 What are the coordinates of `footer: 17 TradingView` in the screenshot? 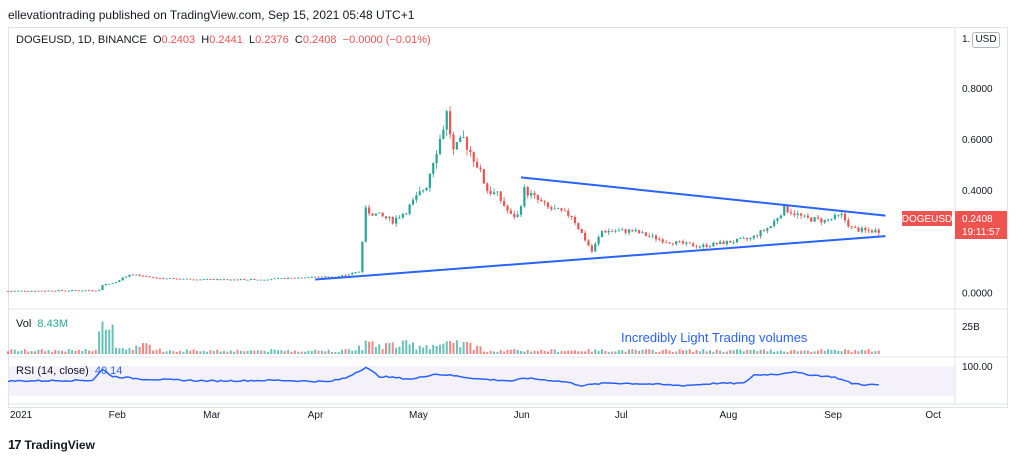 It's located at (51, 444).